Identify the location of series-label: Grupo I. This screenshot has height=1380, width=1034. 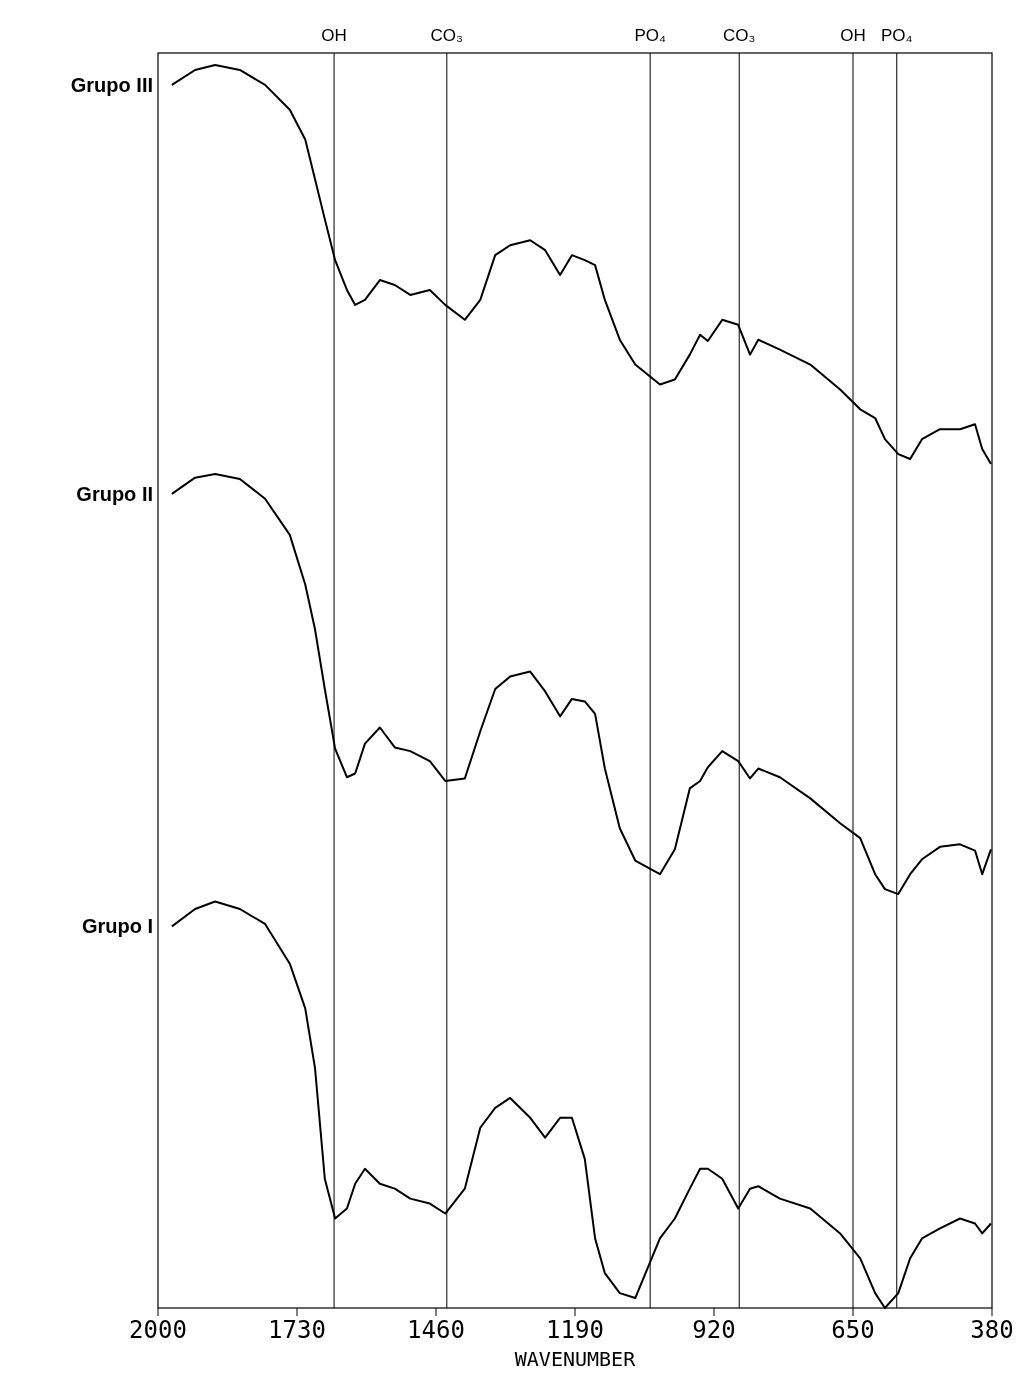
(117, 926).